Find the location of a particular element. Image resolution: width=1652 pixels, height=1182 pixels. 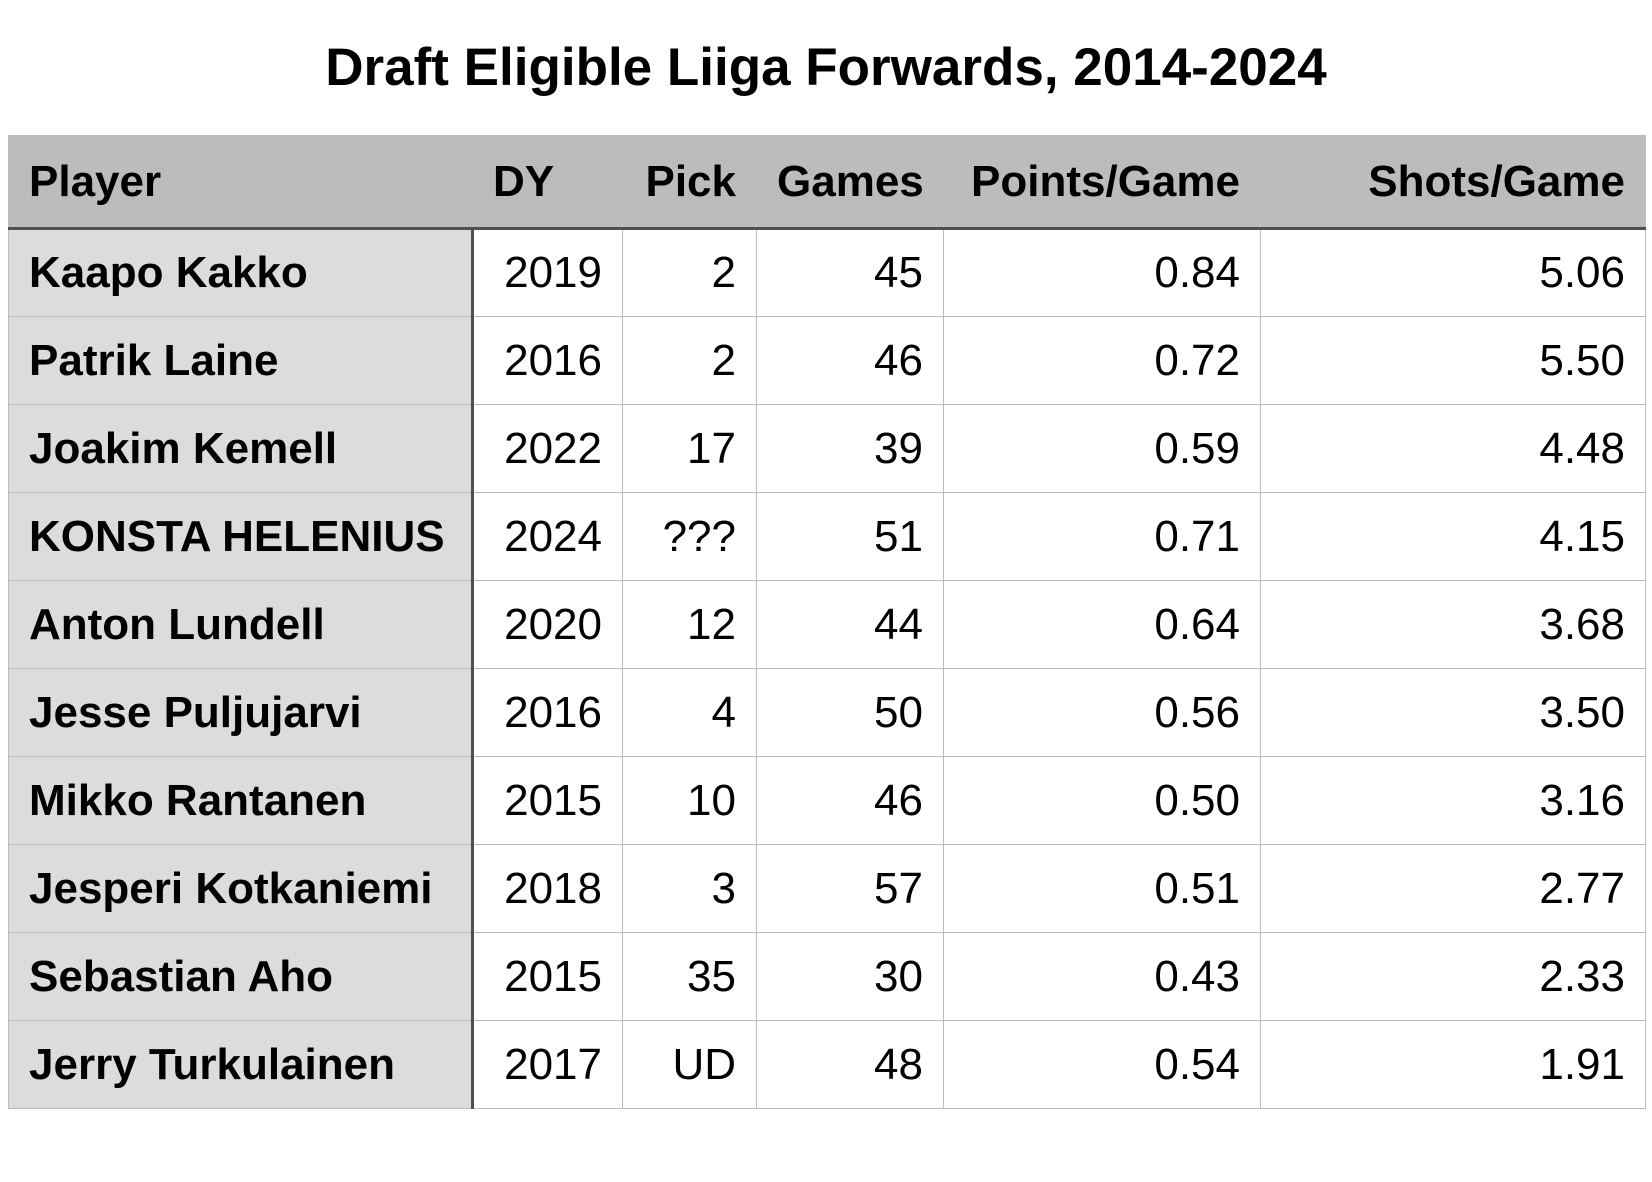

column-header-points-per-game: Points/Game is located at coordinates (1102, 182).